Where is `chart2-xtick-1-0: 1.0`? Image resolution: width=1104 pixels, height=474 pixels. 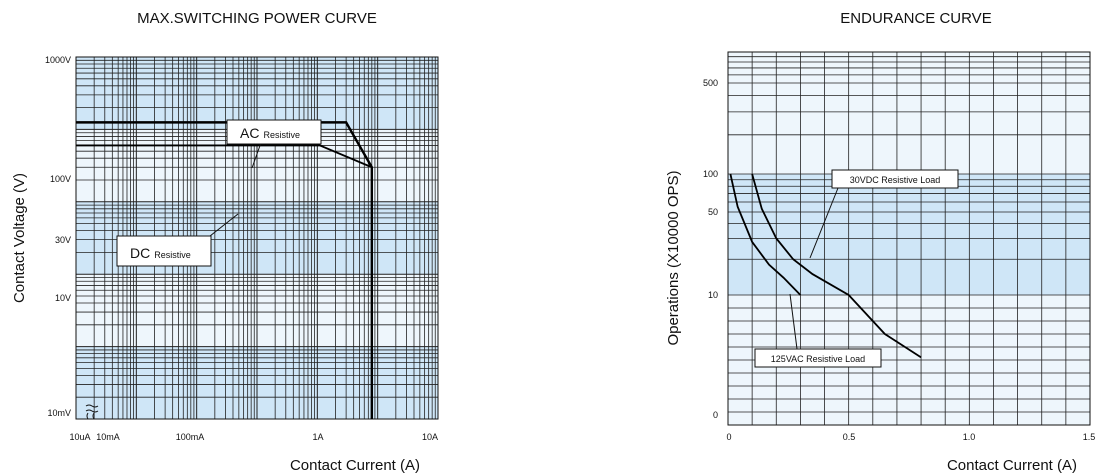 chart2-xtick-1-0: 1.0 is located at coordinates (969, 437).